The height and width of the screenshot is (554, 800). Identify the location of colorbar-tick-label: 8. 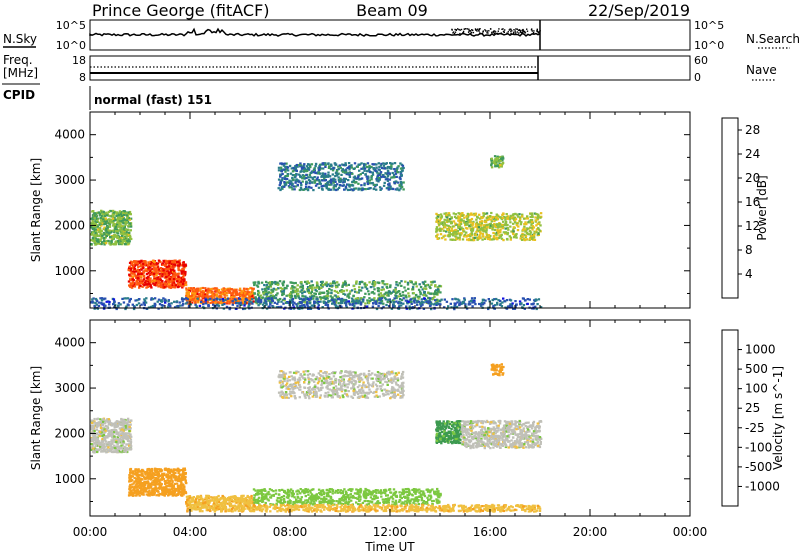
(749, 250).